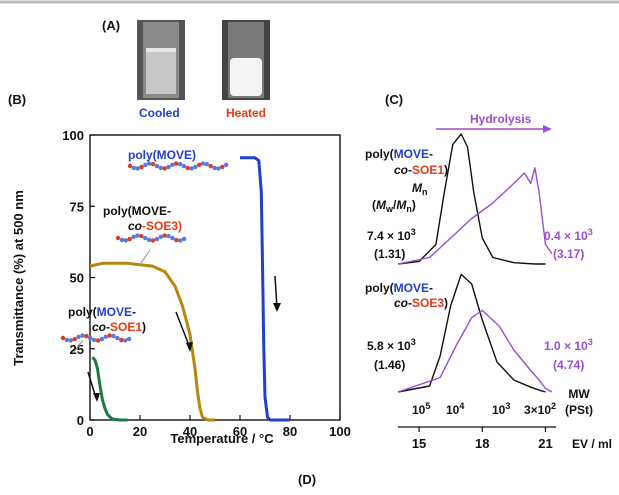 This screenshot has width=619, height=495. I want to click on ev-axis-title: EV / ml, so click(592, 444).